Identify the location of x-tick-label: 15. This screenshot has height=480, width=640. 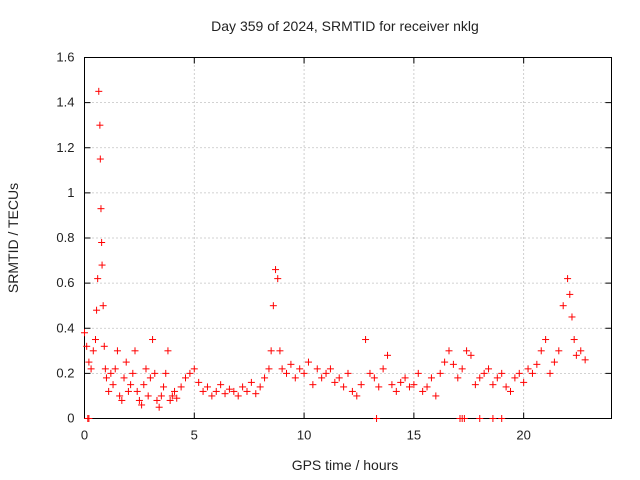
(414, 435).